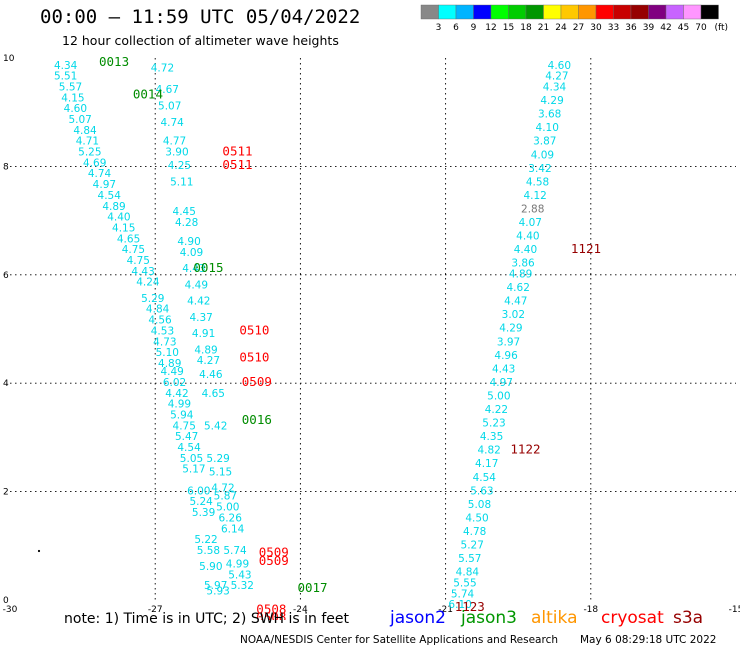 The image size is (740, 650). What do you see at coordinates (65, 77) in the screenshot?
I see `wave-height-value: 5.51` at bounding box center [65, 77].